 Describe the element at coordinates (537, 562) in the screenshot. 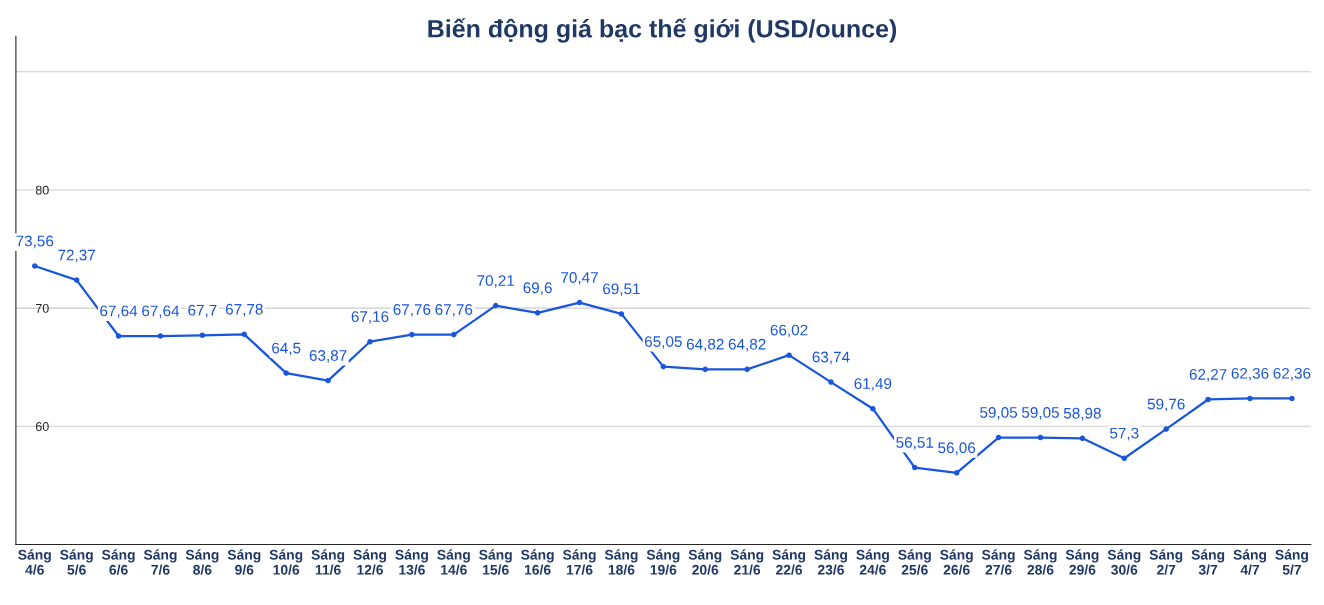

I see `x-tick-label: Sáng 16/6` at that location.